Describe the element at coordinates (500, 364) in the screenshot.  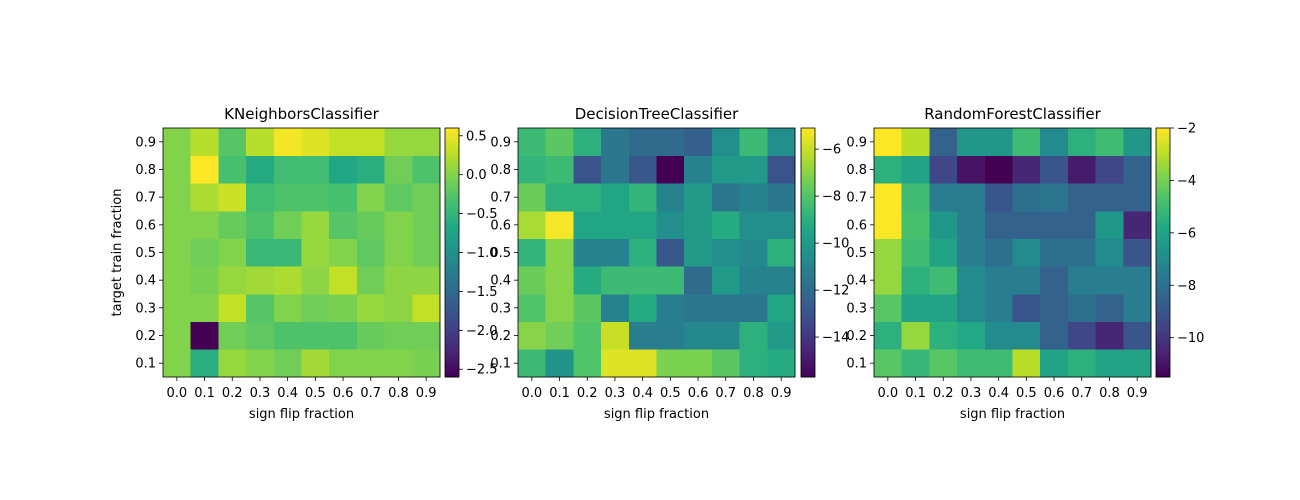
I see `y-tick-label: 0.1` at that location.